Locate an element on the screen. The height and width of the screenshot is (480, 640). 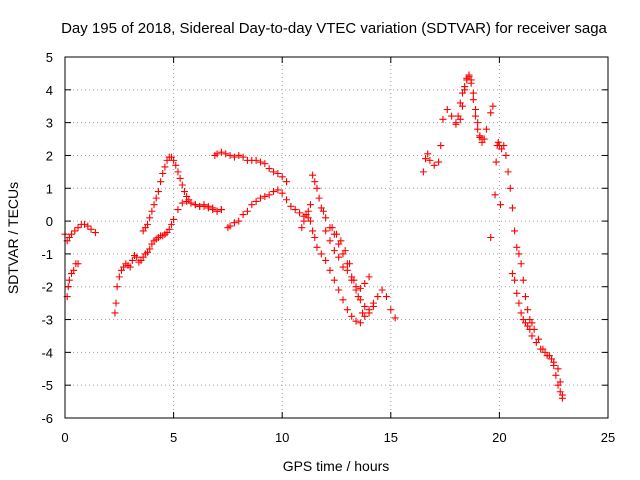
y-tick-label: -5 is located at coordinates (47, 385).